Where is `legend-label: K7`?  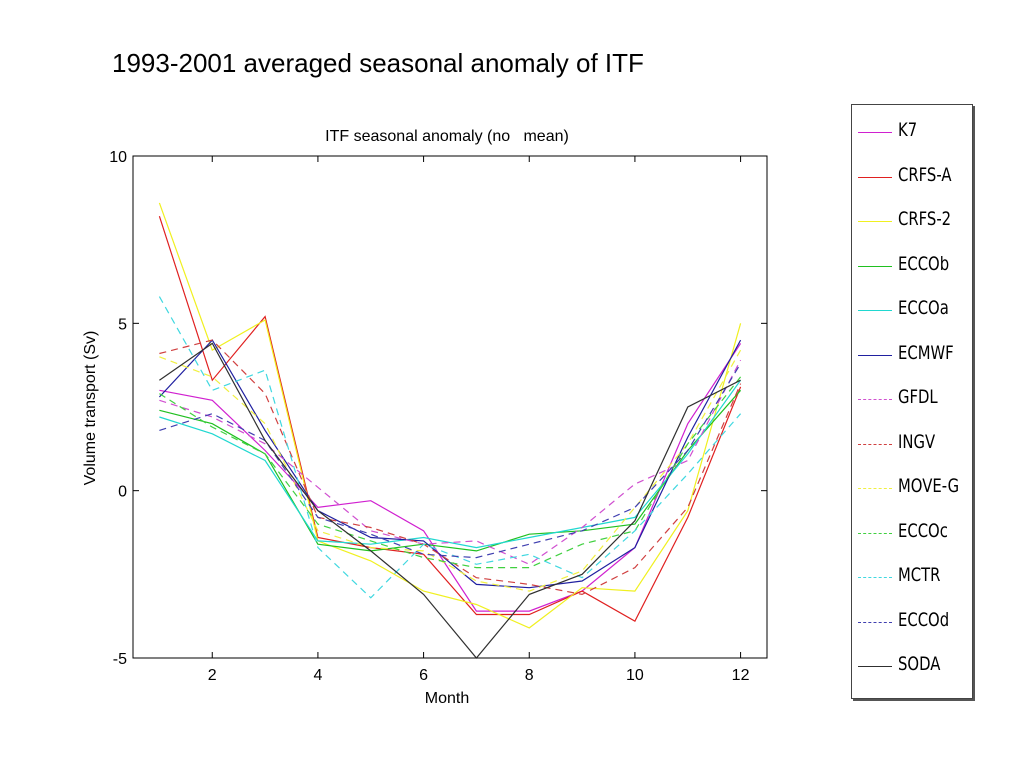 legend-label: K7 is located at coordinates (908, 130).